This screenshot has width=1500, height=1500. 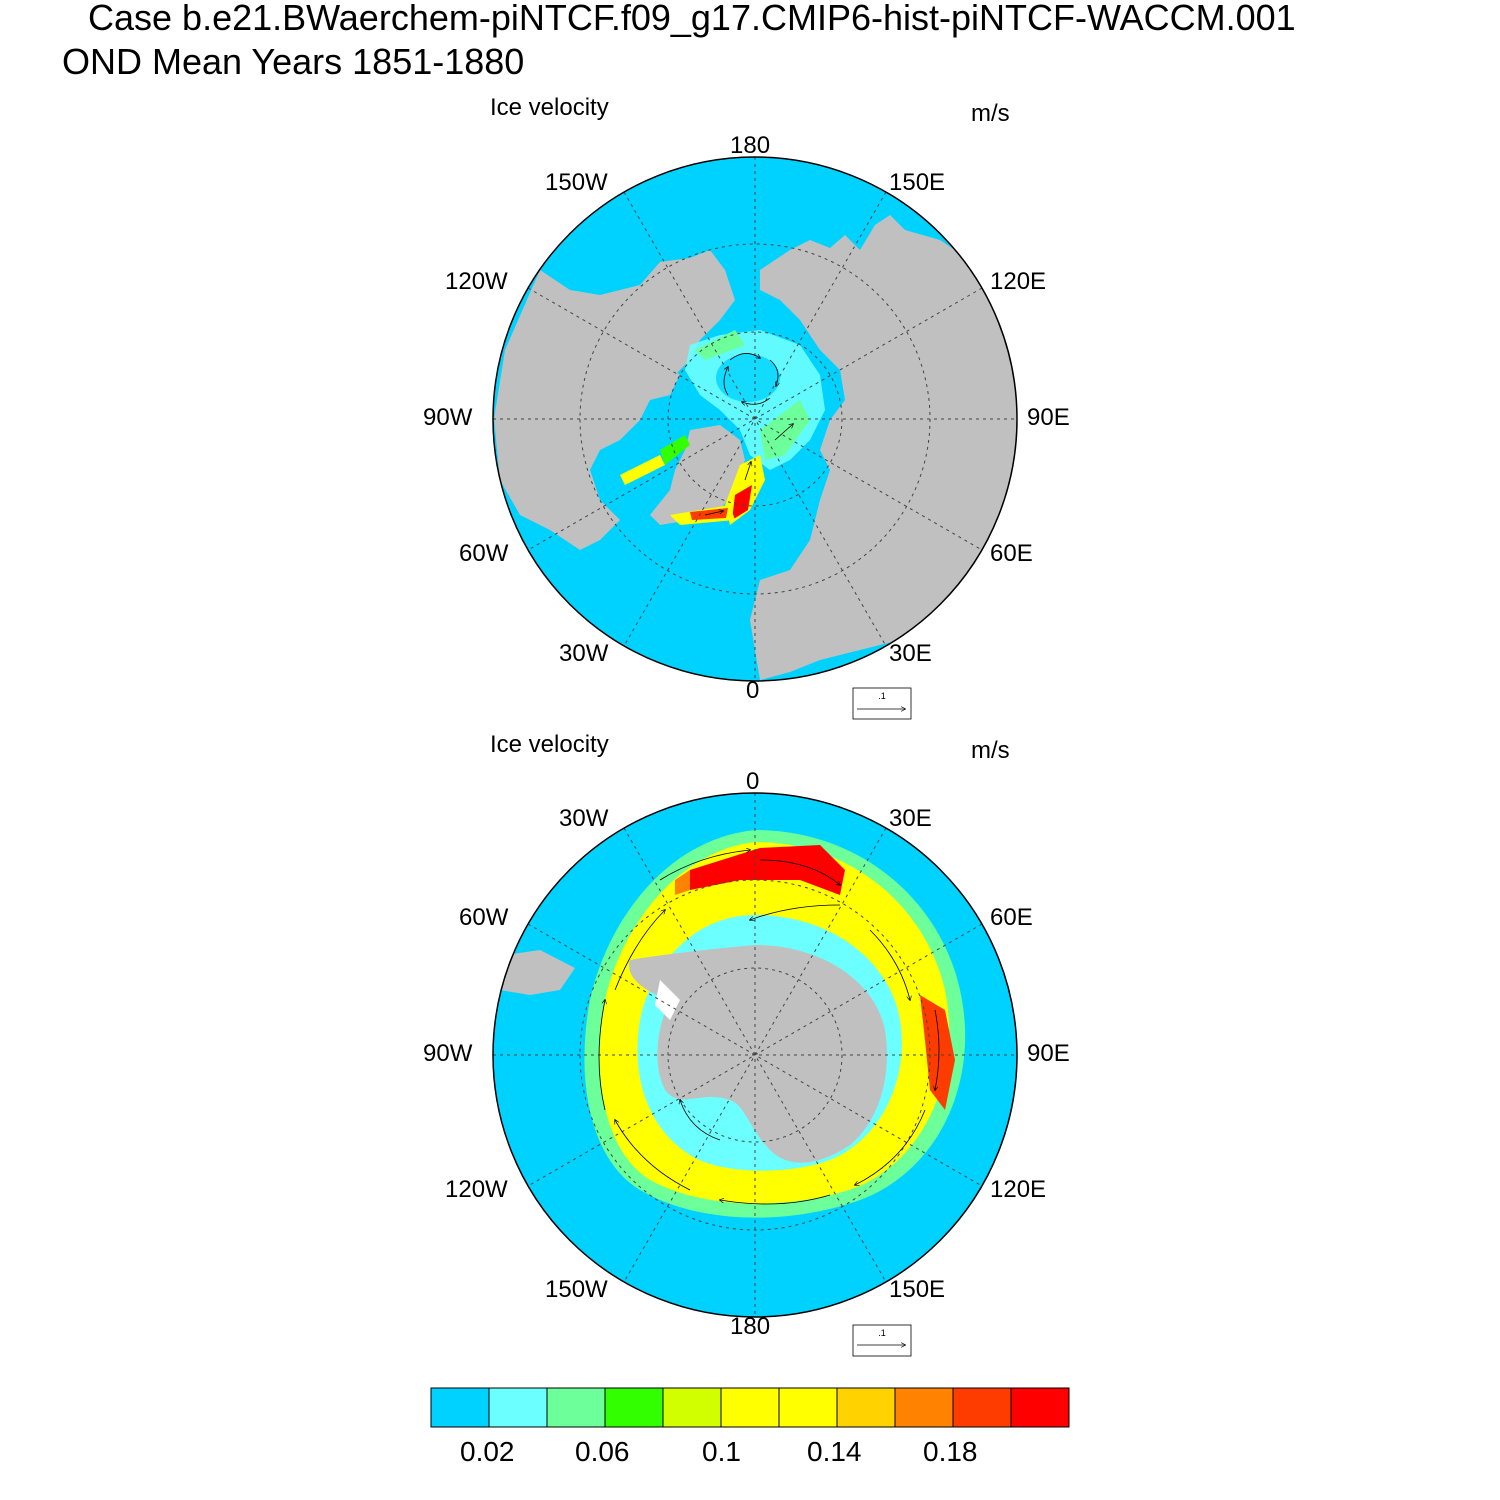 What do you see at coordinates (917, 182) in the screenshot?
I see `north-lon-label: 150E` at bounding box center [917, 182].